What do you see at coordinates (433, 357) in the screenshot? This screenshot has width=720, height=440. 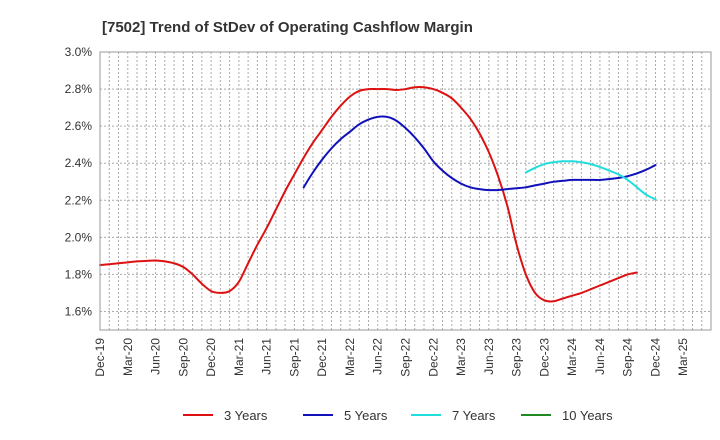 I see `x-tick-label: Dec-22` at bounding box center [433, 357].